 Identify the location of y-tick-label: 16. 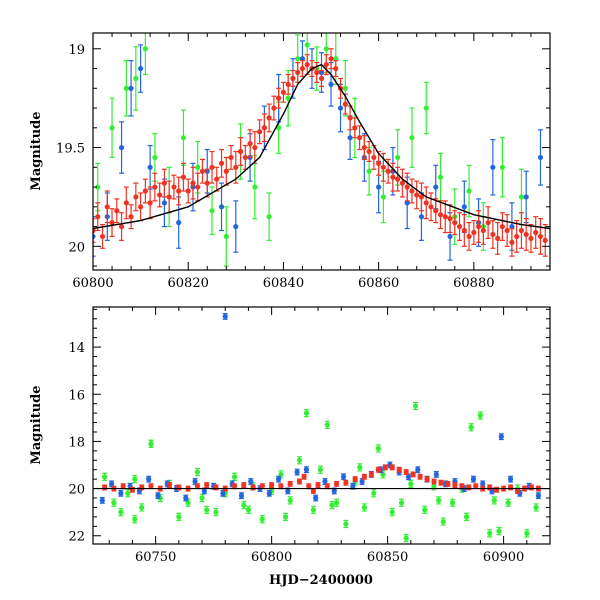
(76, 395).